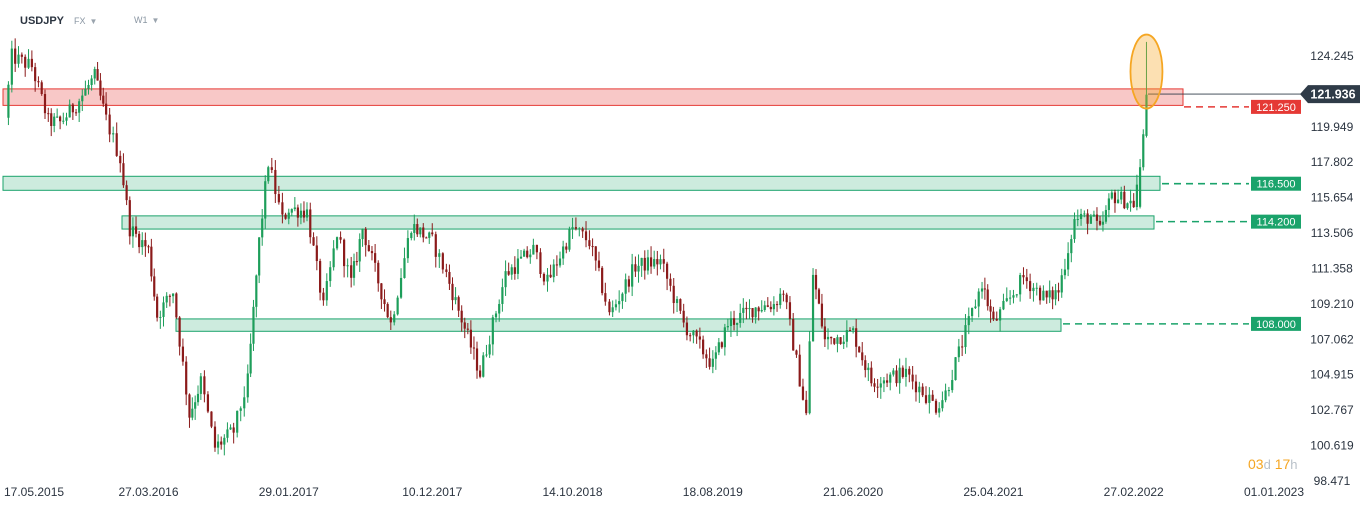 This screenshot has width=1368, height=509. Describe the element at coordinates (432, 492) in the screenshot. I see `x-tick-label: 10.12.2017` at that location.